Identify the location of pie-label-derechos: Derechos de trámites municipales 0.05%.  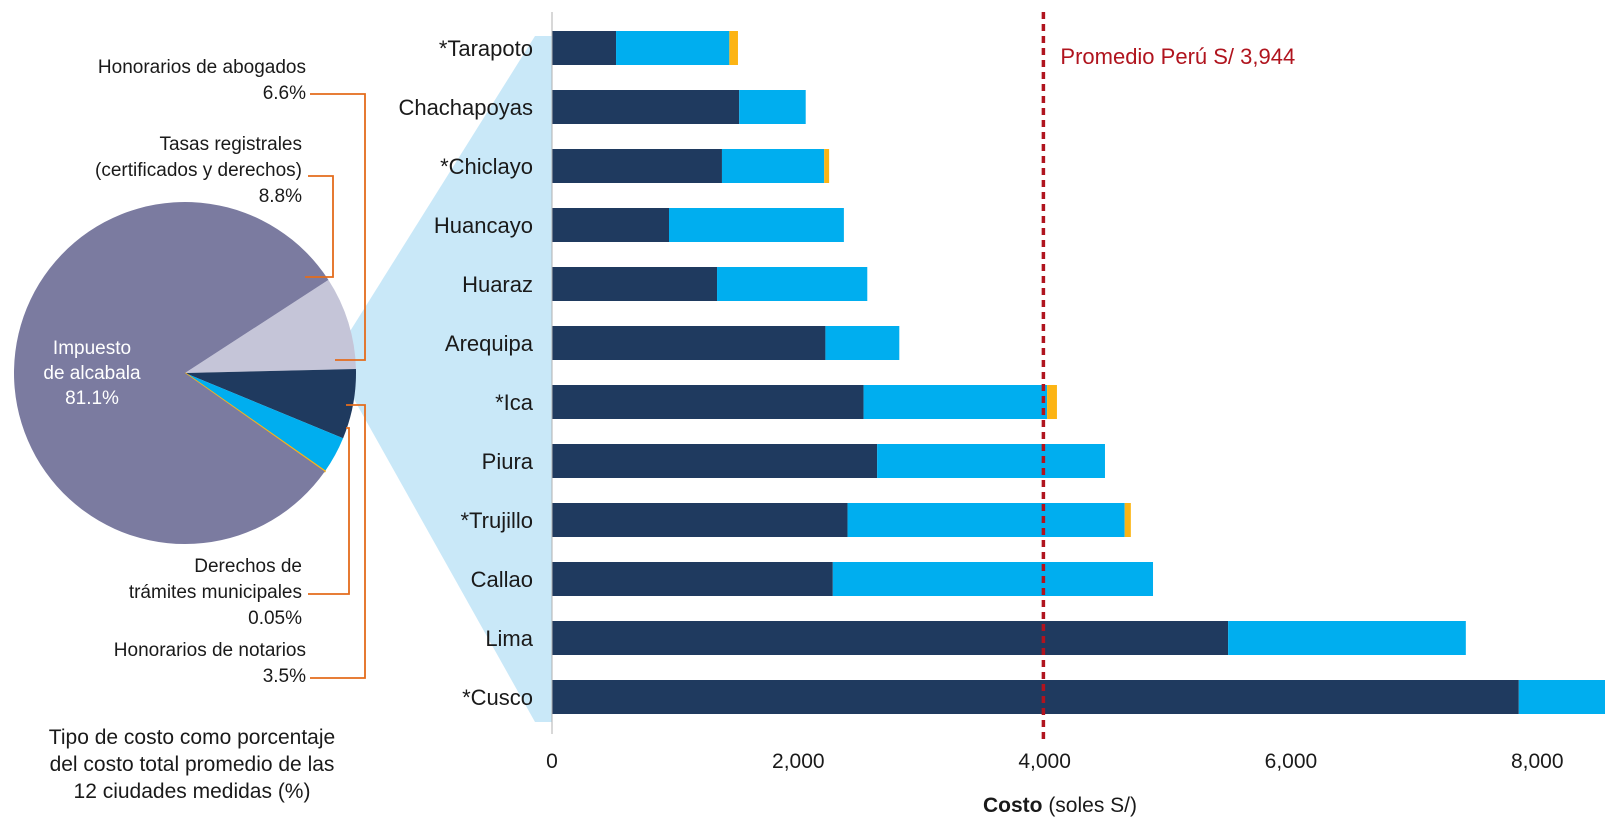
(215, 592).